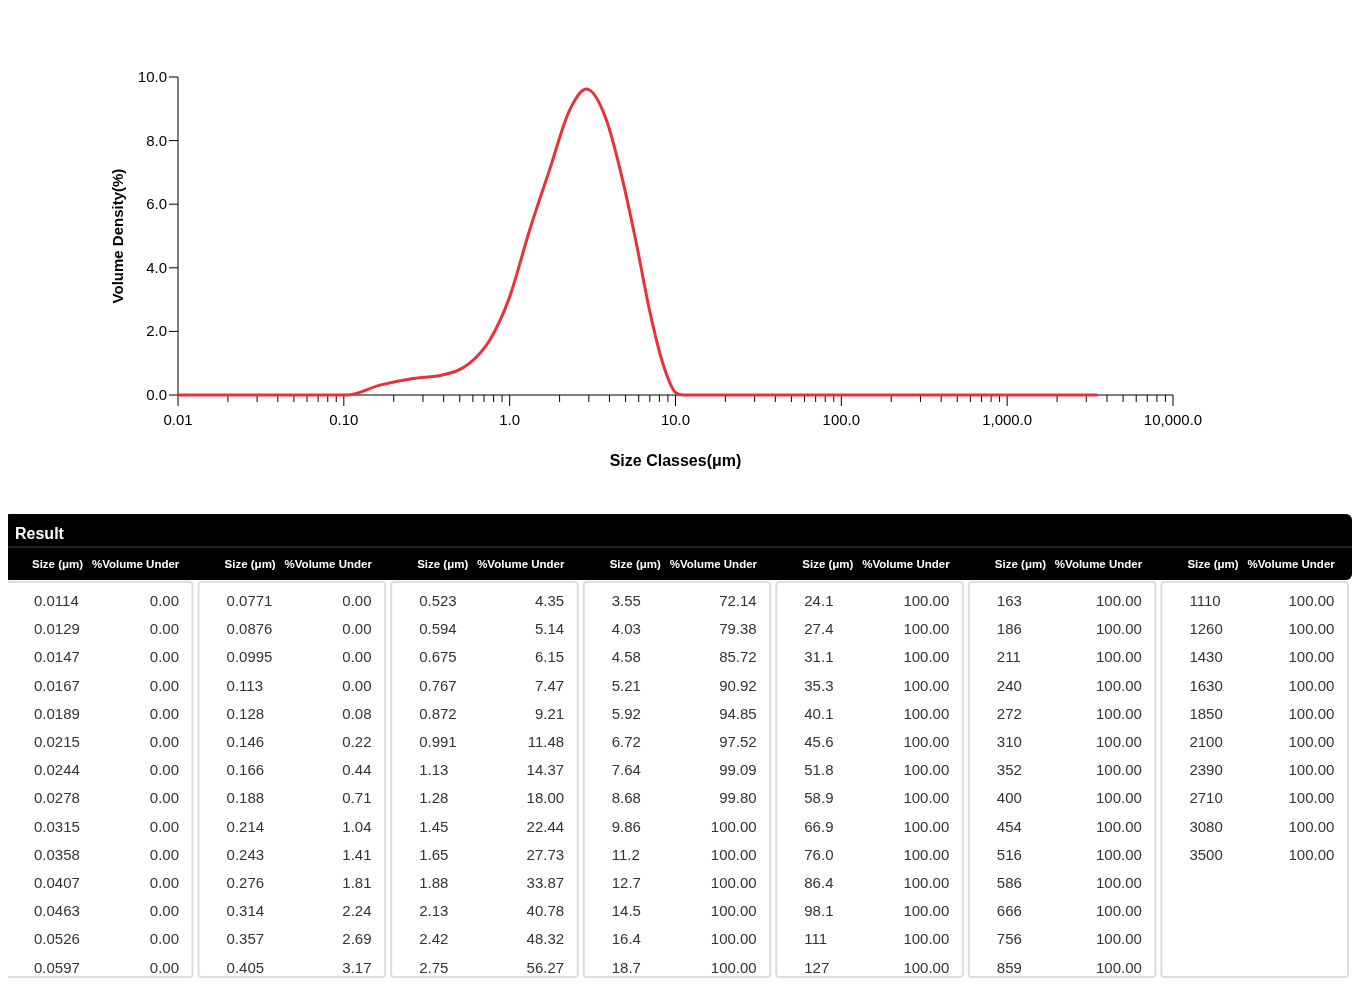 Image resolution: width=1356 pixels, height=1000 pixels. What do you see at coordinates (819, 657) in the screenshot?
I see `text: 31.1` at bounding box center [819, 657].